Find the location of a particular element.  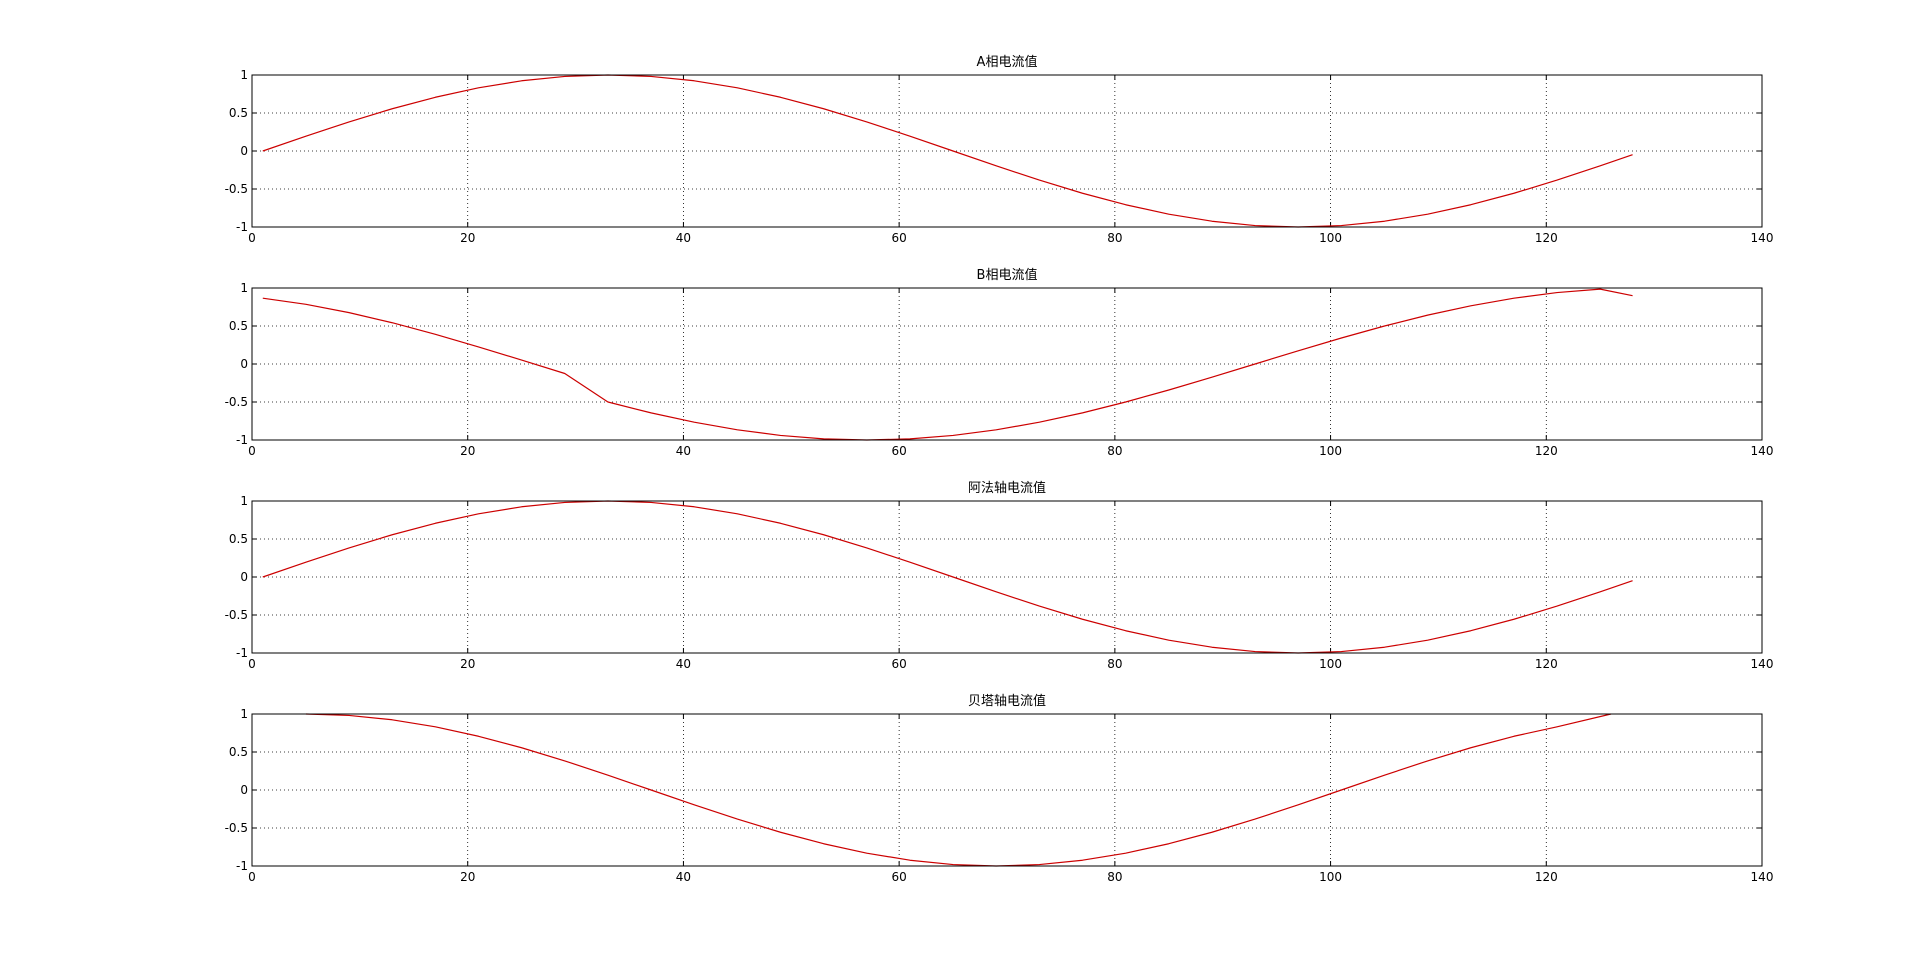

subplot-title: 贝塔轴电流值 is located at coordinates (1007, 701).